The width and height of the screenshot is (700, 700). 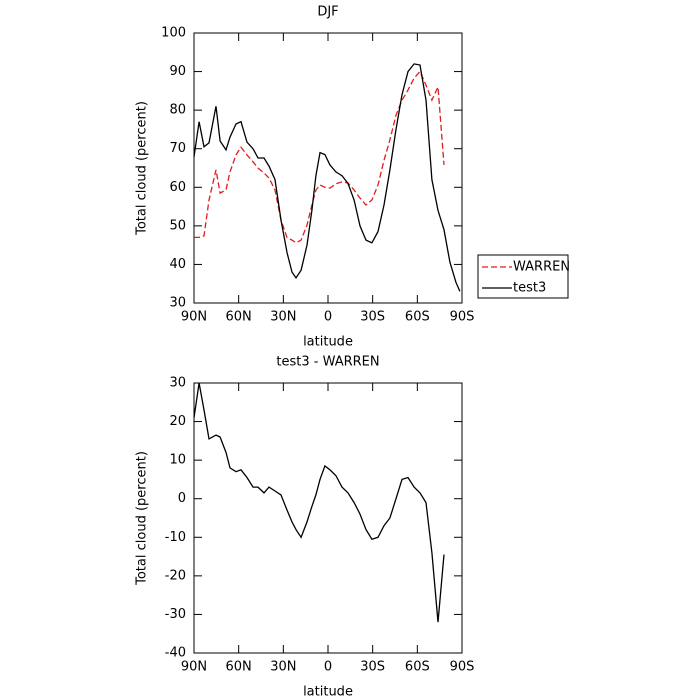 I want to click on y-tick-label: 20, so click(x=177, y=421).